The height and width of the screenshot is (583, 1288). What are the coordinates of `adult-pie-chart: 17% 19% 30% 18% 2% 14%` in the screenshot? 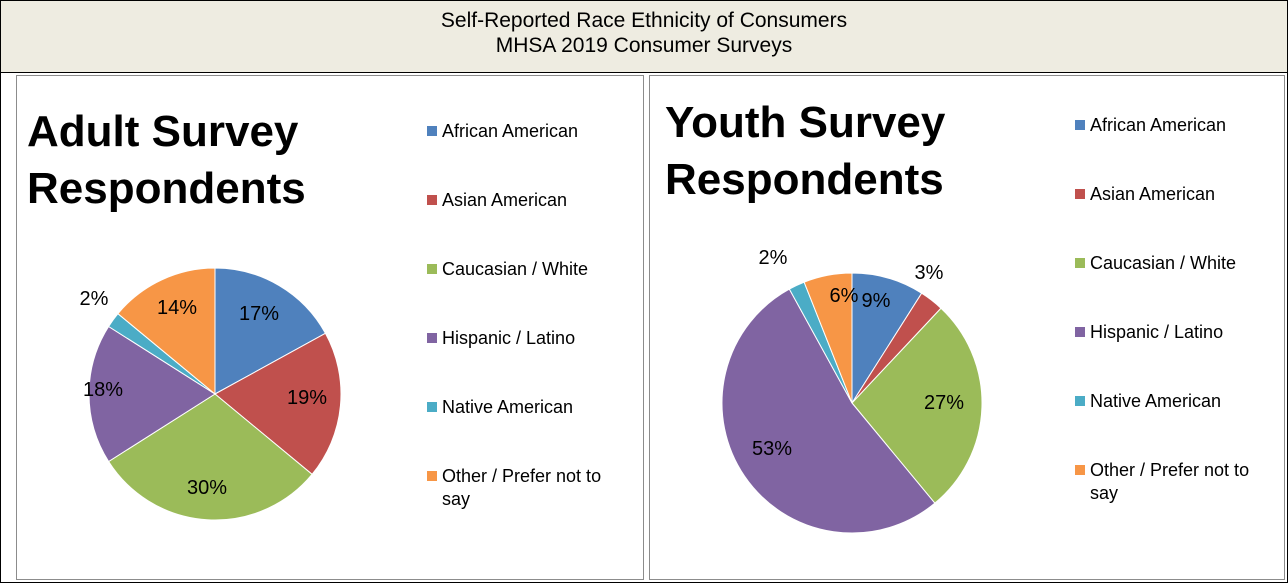 It's located at (211, 394).